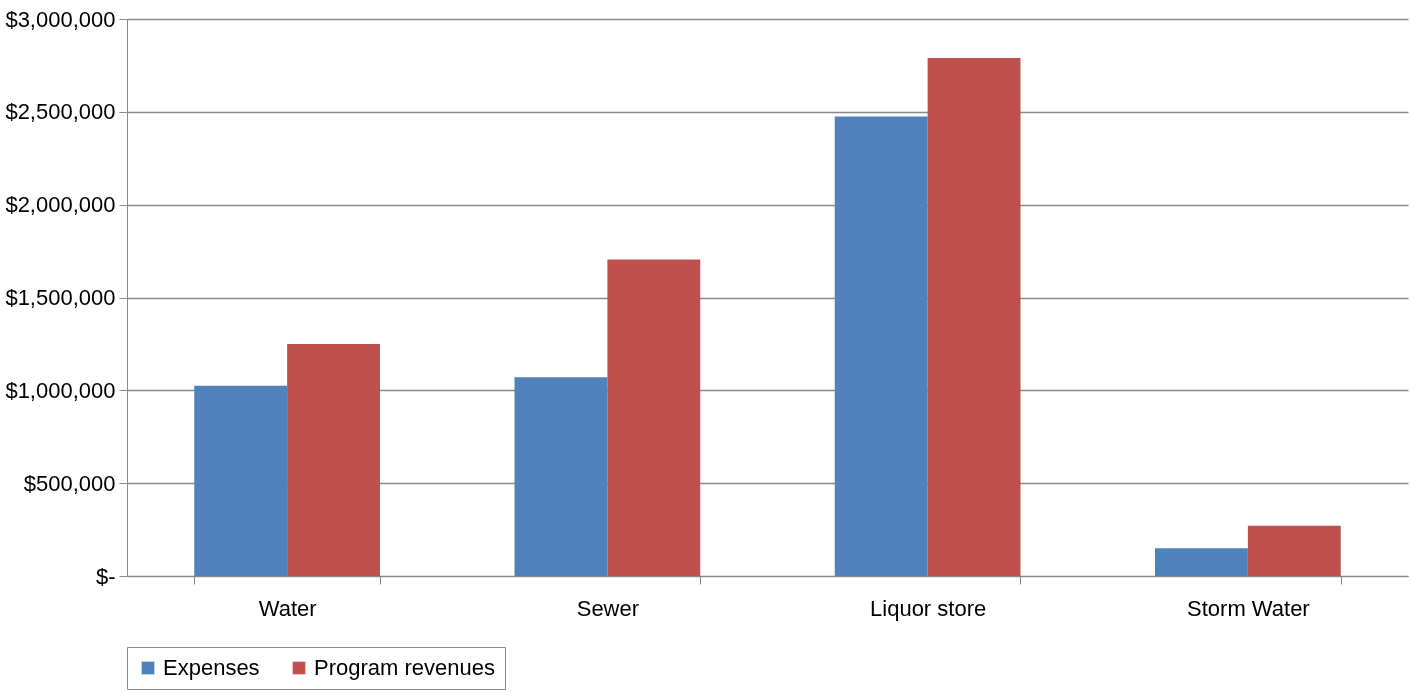 The image size is (1412, 692). What do you see at coordinates (287, 608) in the screenshot?
I see `x-tick-label: Water` at bounding box center [287, 608].